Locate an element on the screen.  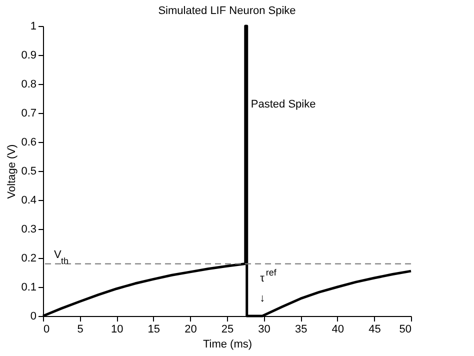
x-tick-label: 5 is located at coordinates (80, 330).